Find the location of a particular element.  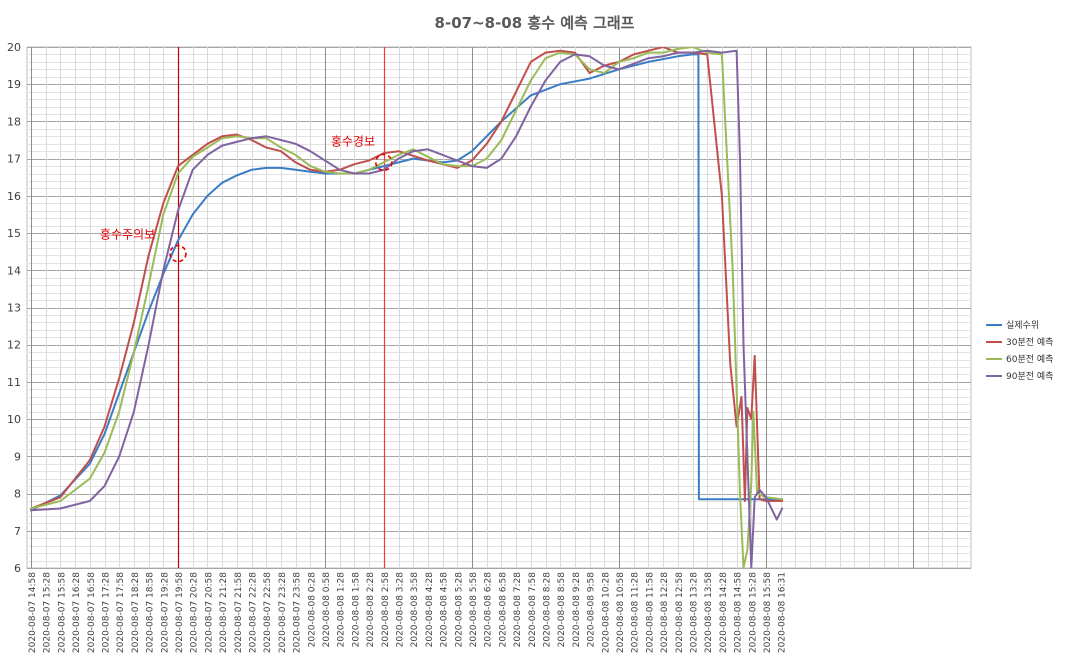

y-tick-label: 18 is located at coordinates (14, 121).